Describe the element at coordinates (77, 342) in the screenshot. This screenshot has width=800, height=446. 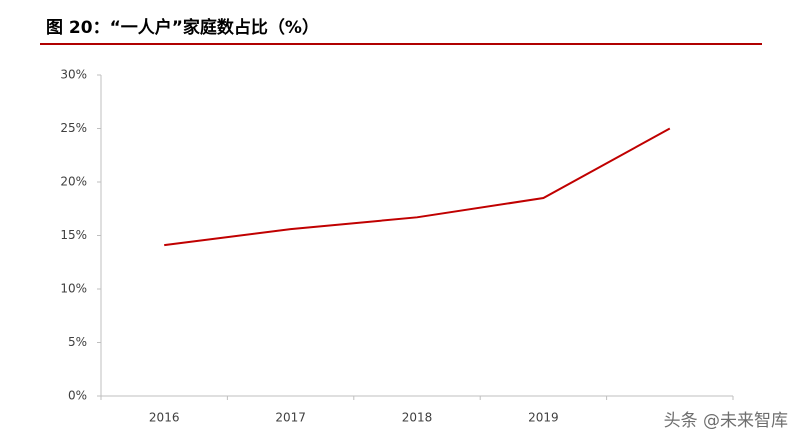
I see `y-tick-label: 5%` at that location.